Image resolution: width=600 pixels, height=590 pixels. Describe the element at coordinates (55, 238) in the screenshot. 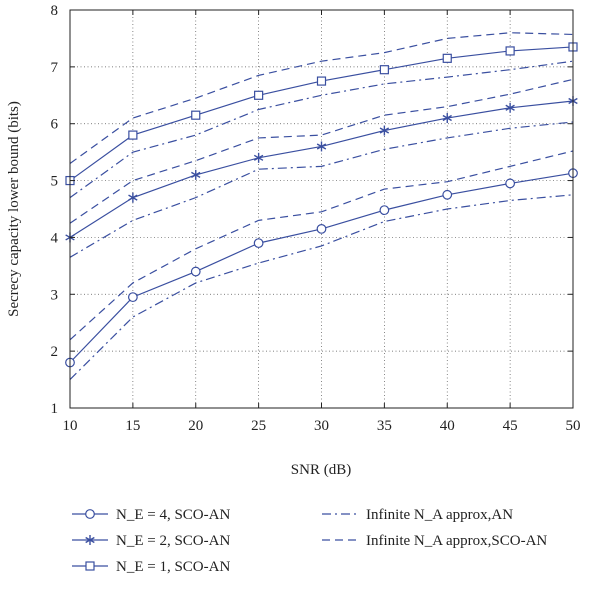

I see `y-tick-label: 4` at that location.